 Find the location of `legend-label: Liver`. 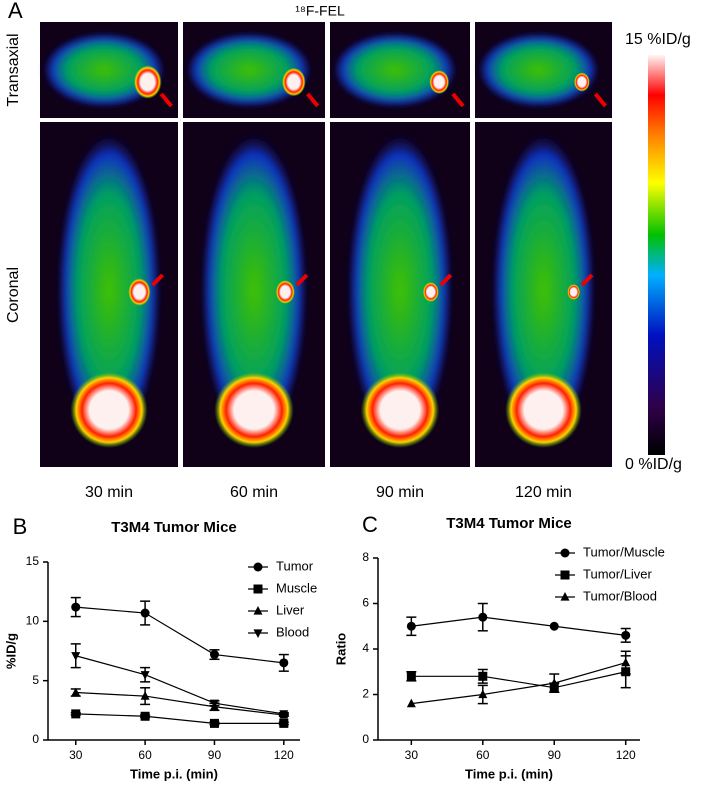

legend-label: Liver is located at coordinates (290, 609).